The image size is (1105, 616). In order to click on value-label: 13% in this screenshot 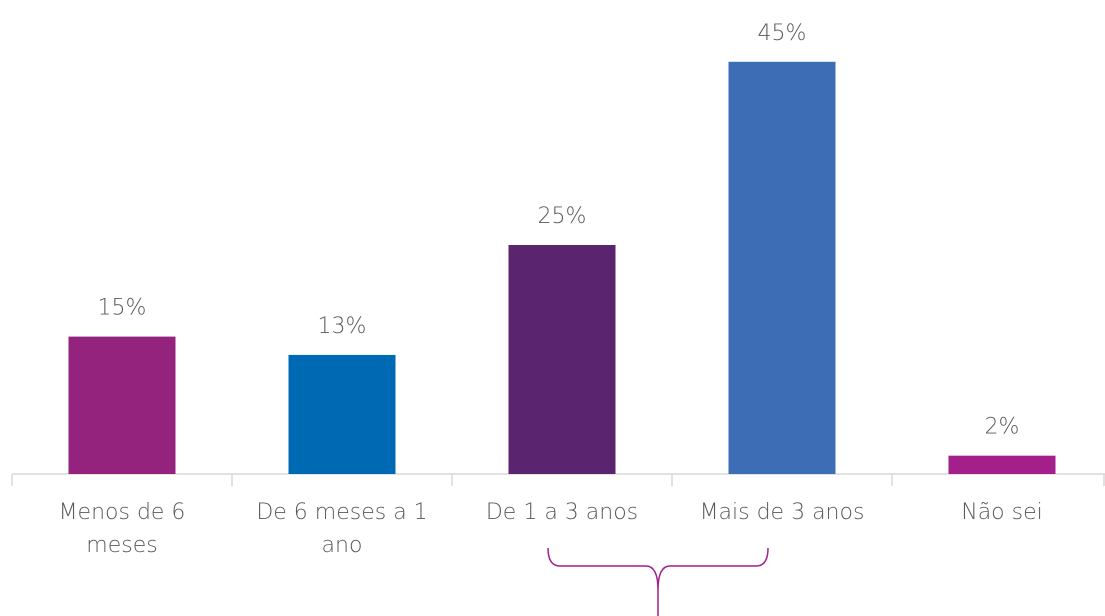, I will do `click(342, 326)`.